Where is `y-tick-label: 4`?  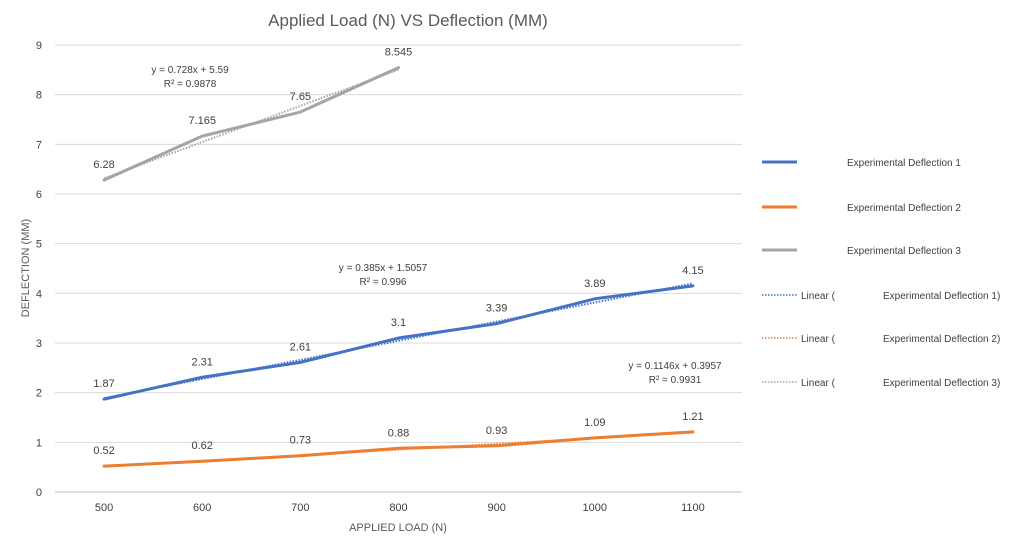 y-tick-label: 4 is located at coordinates (39, 294).